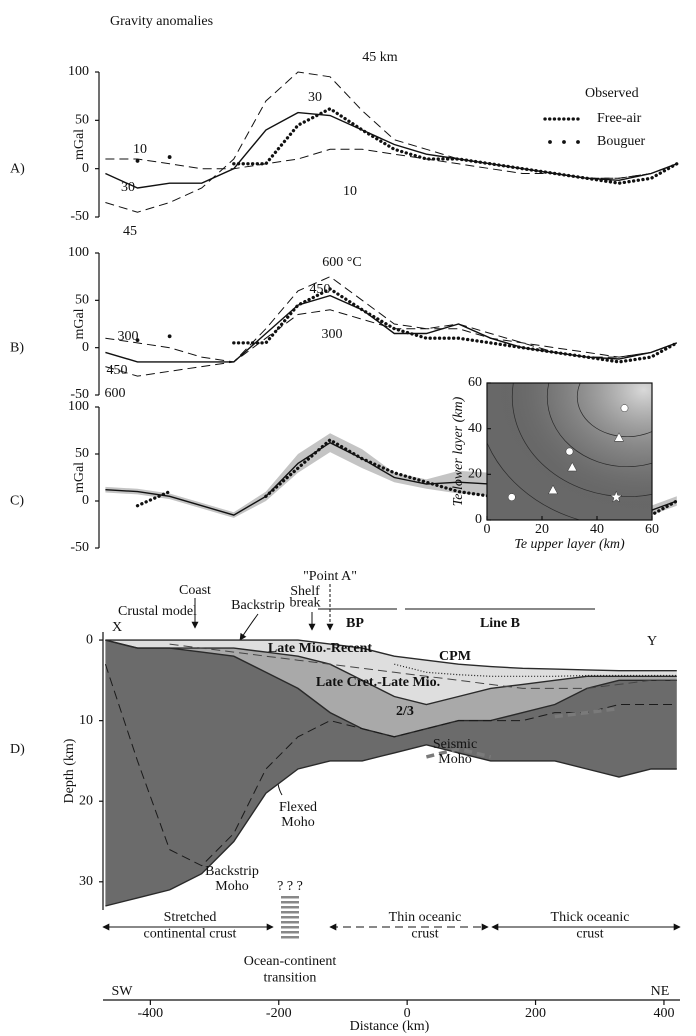  What do you see at coordinates (542, 529) in the screenshot?
I see `x-tick-label: 20` at bounding box center [542, 529].